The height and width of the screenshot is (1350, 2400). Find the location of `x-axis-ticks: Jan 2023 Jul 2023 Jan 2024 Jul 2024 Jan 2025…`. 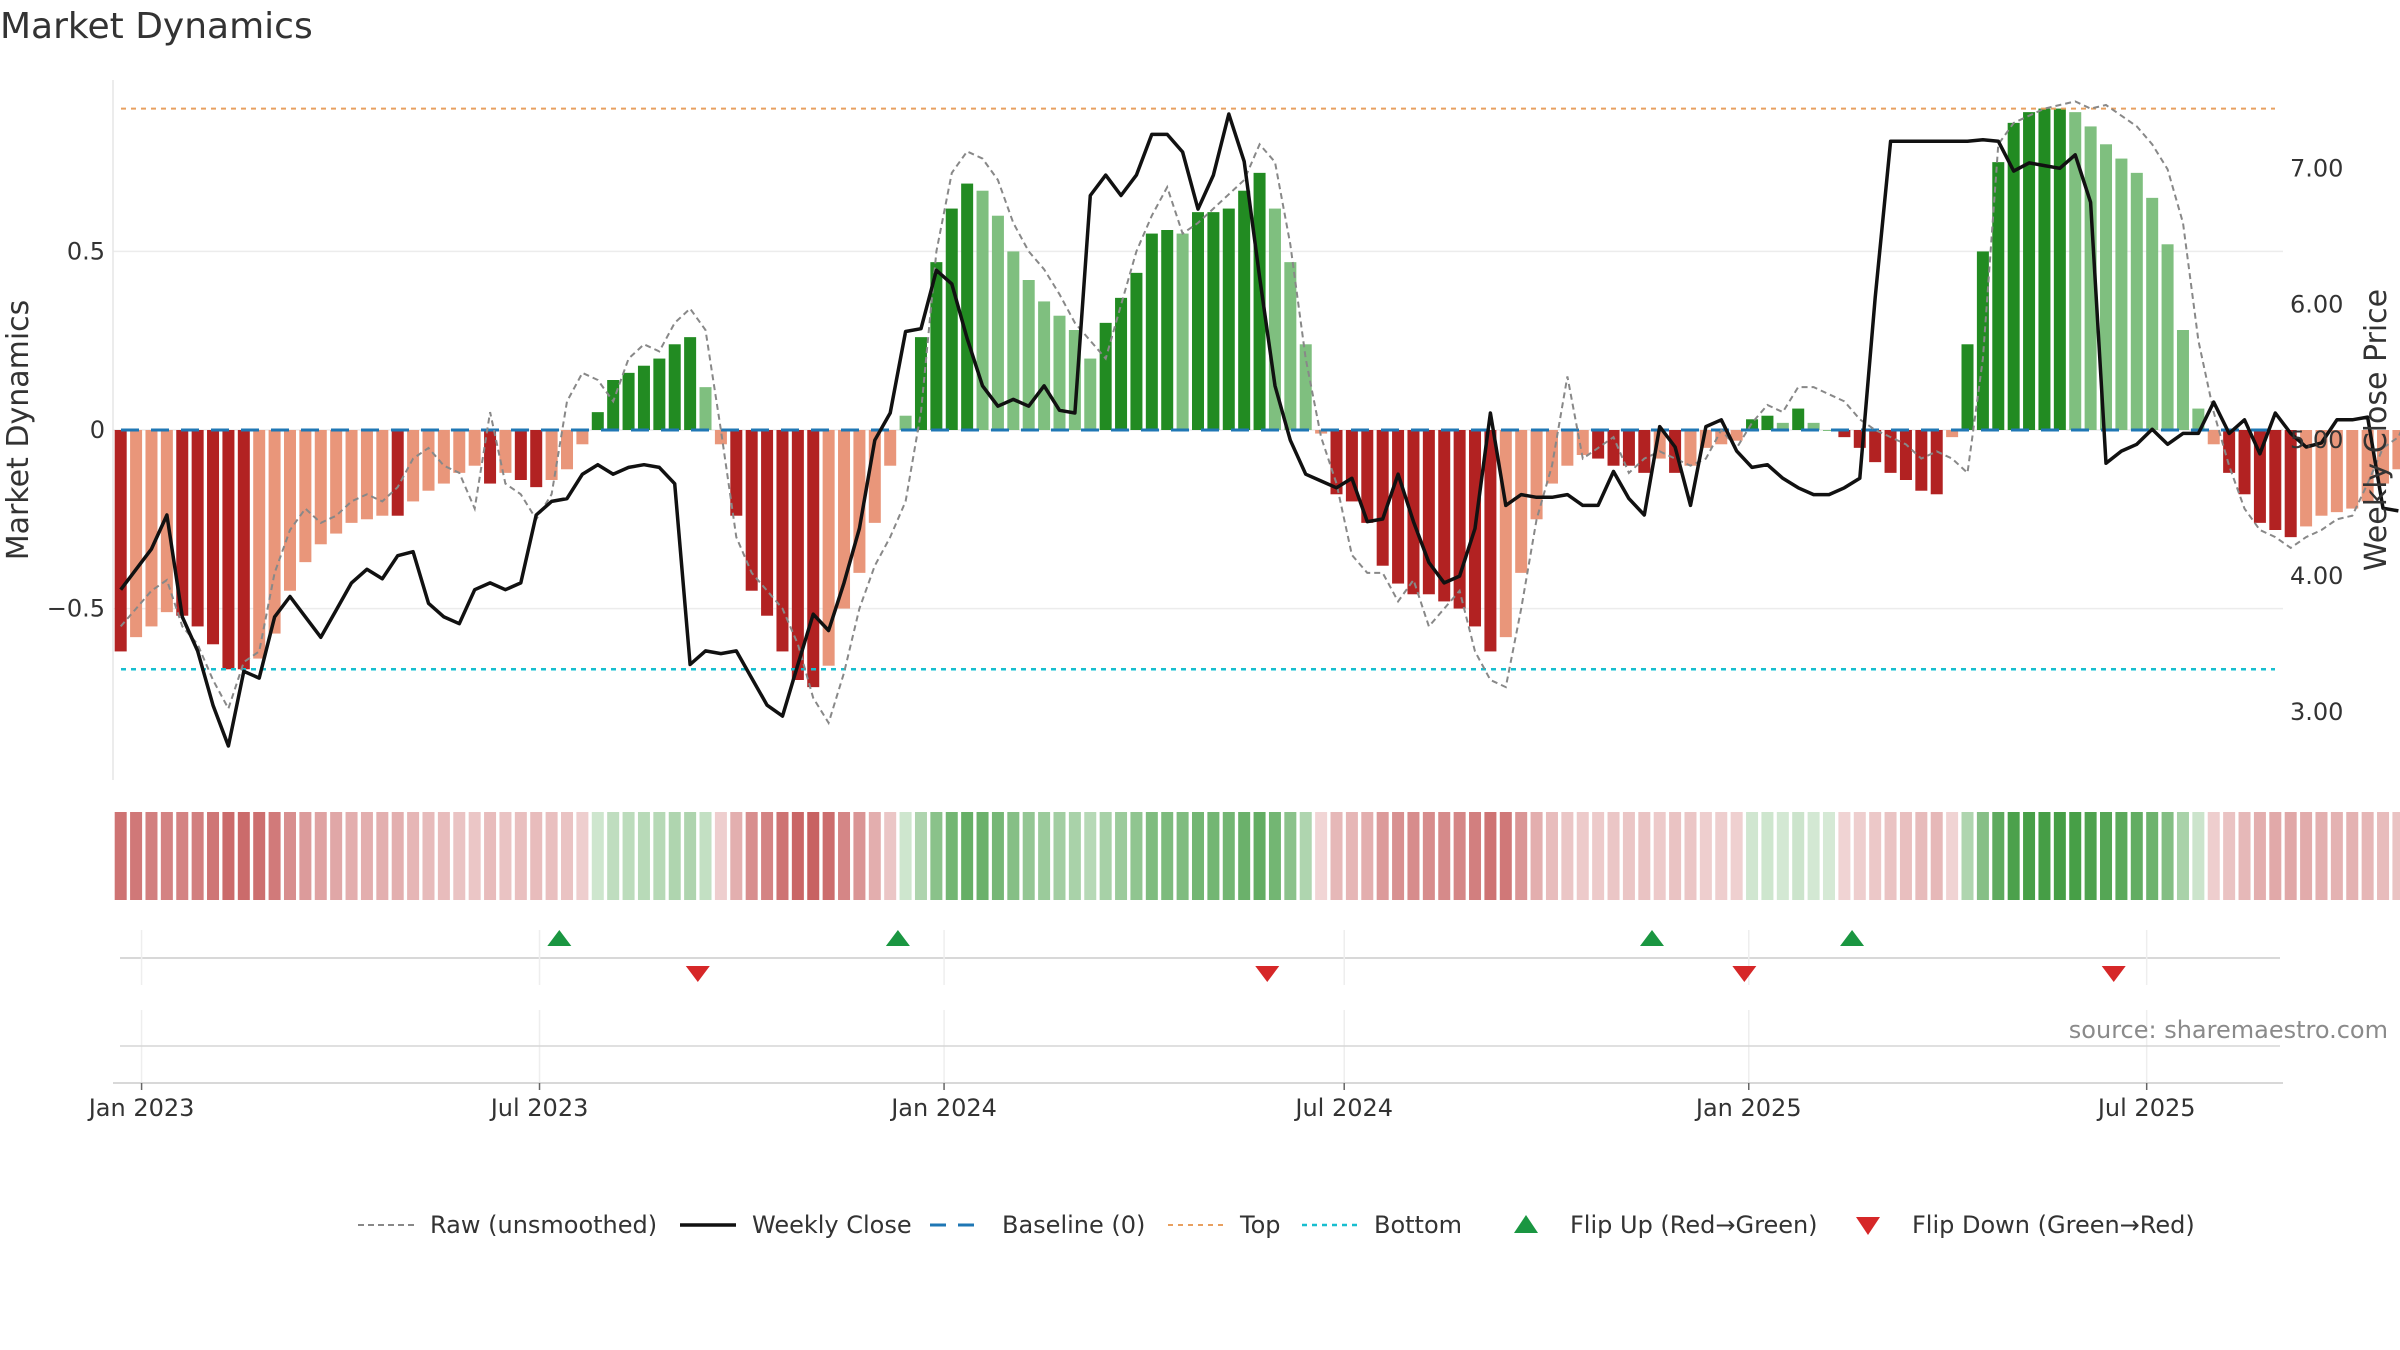

x-axis-ticks: Jan 2023 Jul 2023 Jan 2024 Jul 2024 Jan 2025… is located at coordinates (1141, 1102).